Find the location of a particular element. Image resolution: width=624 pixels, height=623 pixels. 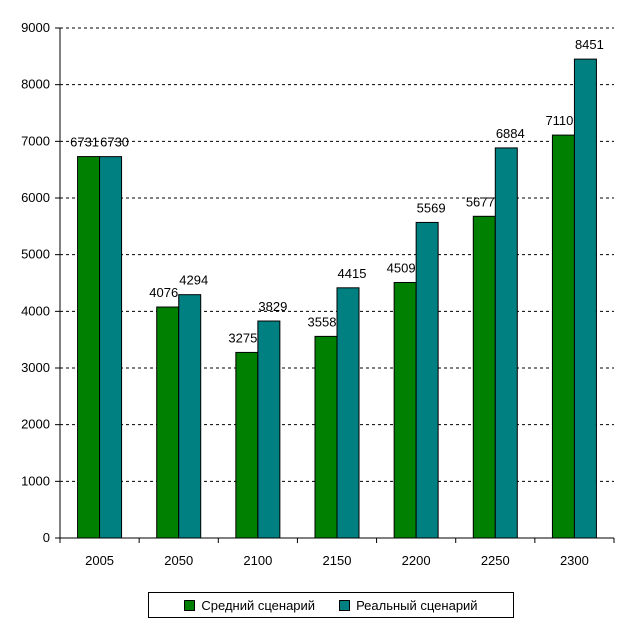

y-tick-label: 8000 is located at coordinates (35, 84).